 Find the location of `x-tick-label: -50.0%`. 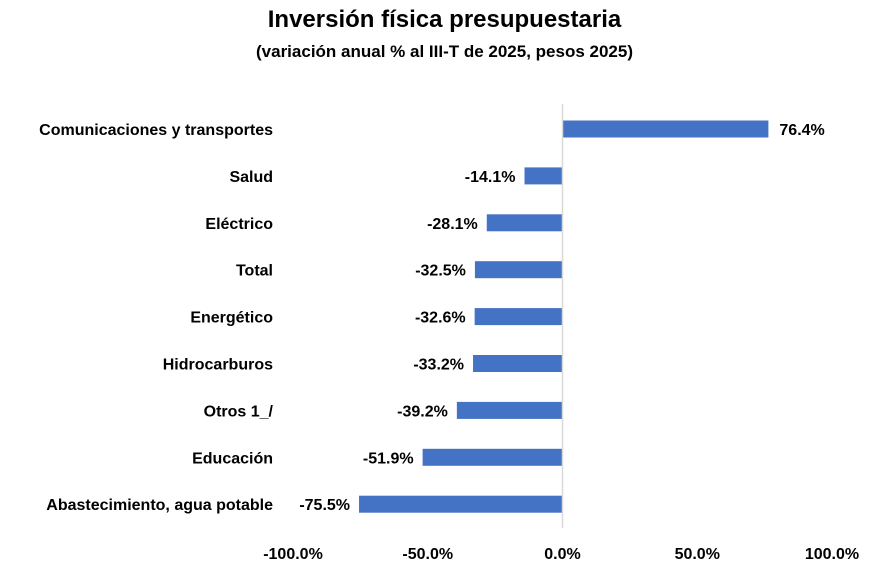

x-tick-label: -50.0% is located at coordinates (427, 554).